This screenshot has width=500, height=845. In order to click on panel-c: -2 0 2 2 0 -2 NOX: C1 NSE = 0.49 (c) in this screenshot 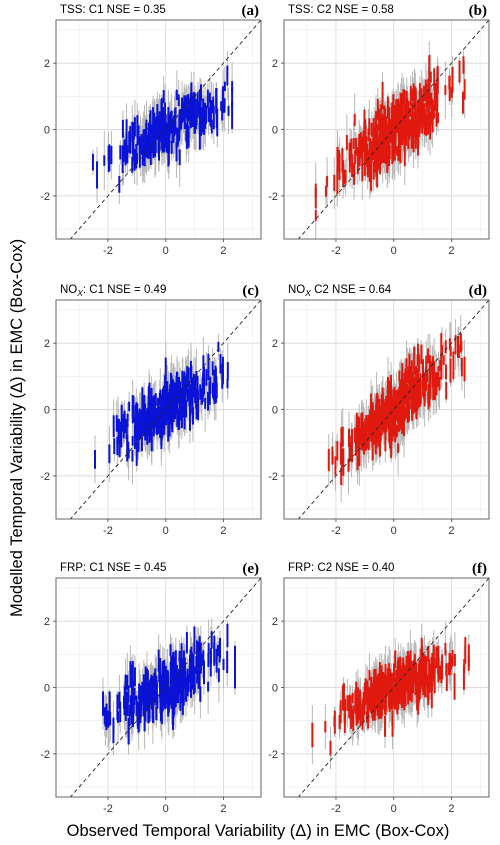, I will do `click(151, 410)`.